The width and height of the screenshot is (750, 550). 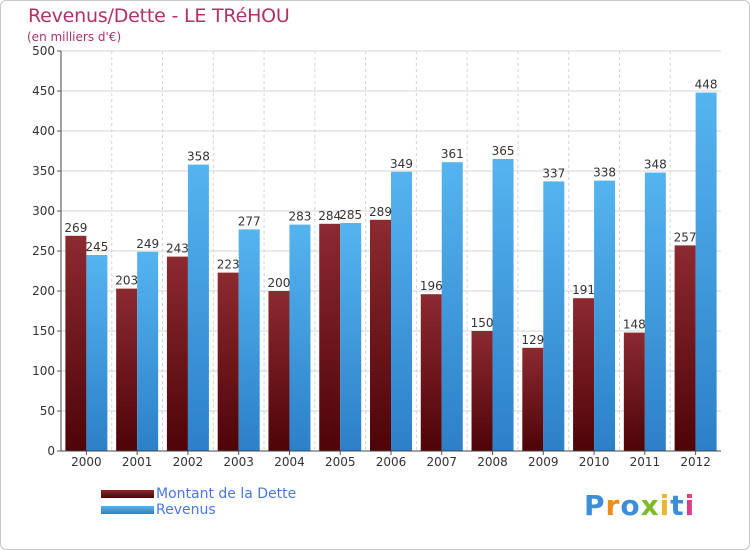 What do you see at coordinates (43, 331) in the screenshot?
I see `y-tick-label: 150` at bounding box center [43, 331].